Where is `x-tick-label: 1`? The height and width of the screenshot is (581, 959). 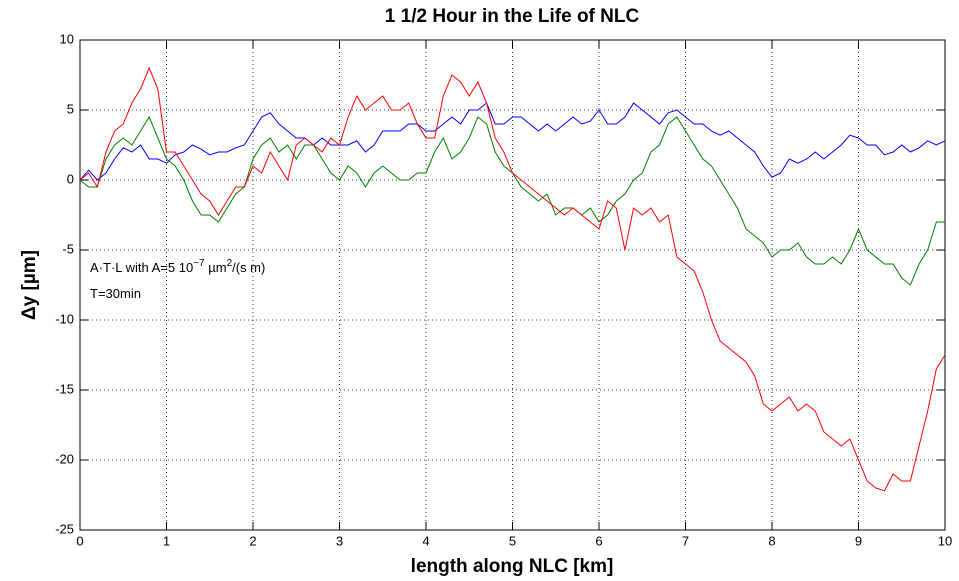
x-tick-label: 1 is located at coordinates (166, 540).